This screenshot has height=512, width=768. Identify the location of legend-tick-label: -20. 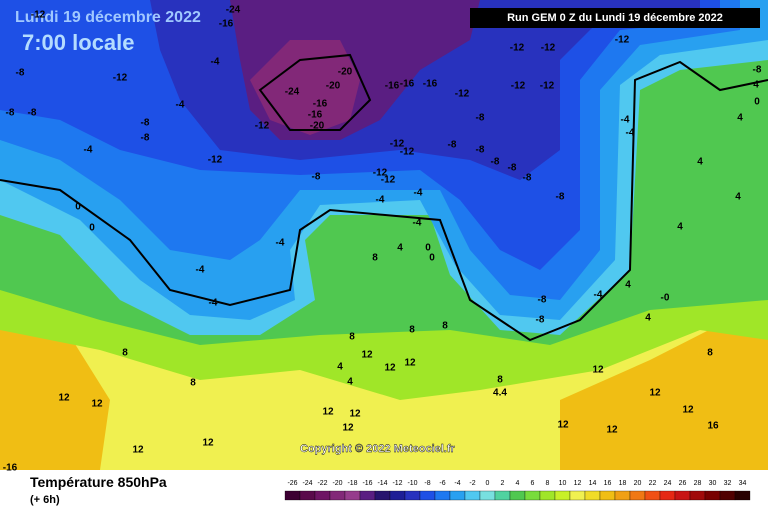
(337, 483).